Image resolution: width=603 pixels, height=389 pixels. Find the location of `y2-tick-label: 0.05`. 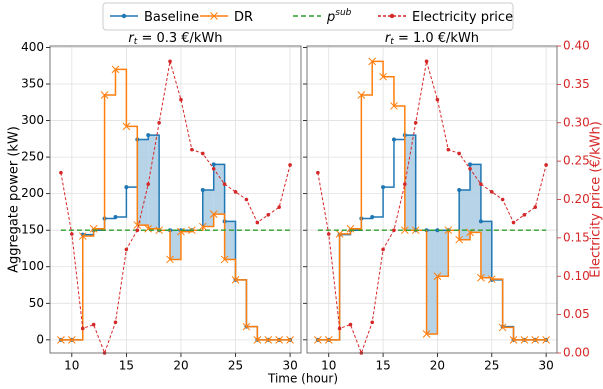

y2-tick-label: 0.05 is located at coordinates (576, 314).